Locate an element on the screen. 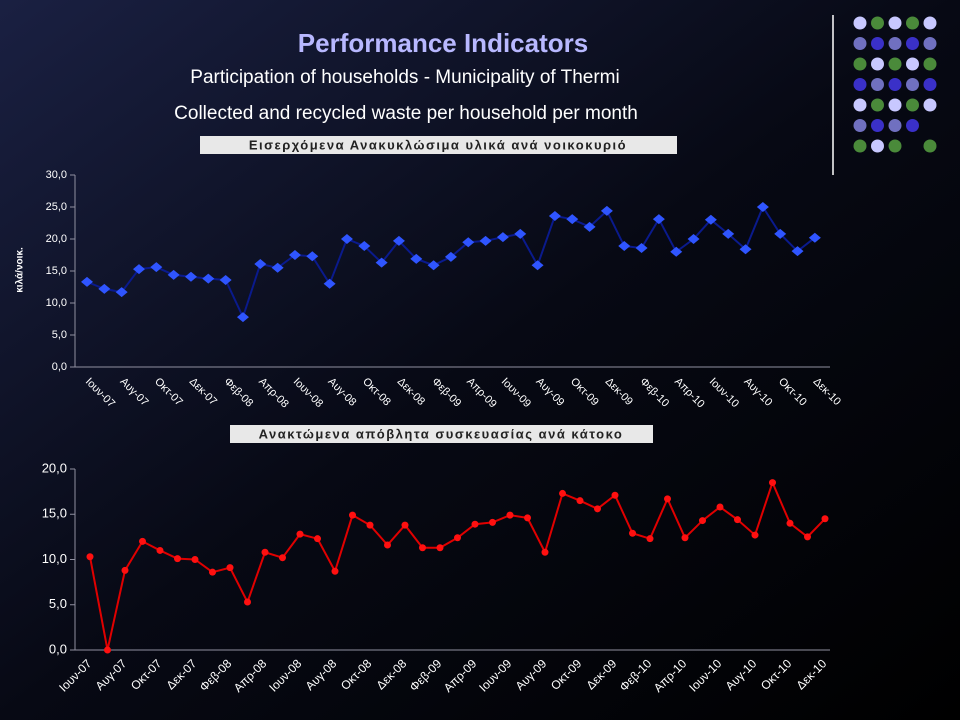  y-tick-label: 5,0 is located at coordinates (59, 335).